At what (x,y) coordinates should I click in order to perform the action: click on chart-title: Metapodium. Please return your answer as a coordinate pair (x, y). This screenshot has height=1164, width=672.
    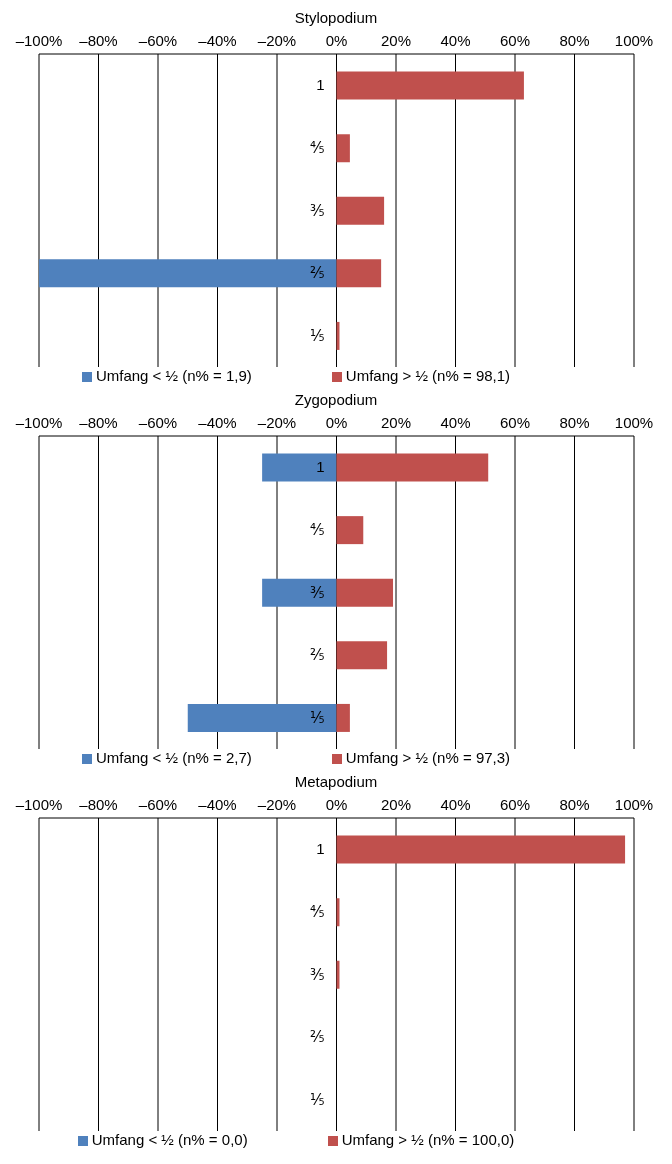
    Looking at the image, I should click on (336, 782).